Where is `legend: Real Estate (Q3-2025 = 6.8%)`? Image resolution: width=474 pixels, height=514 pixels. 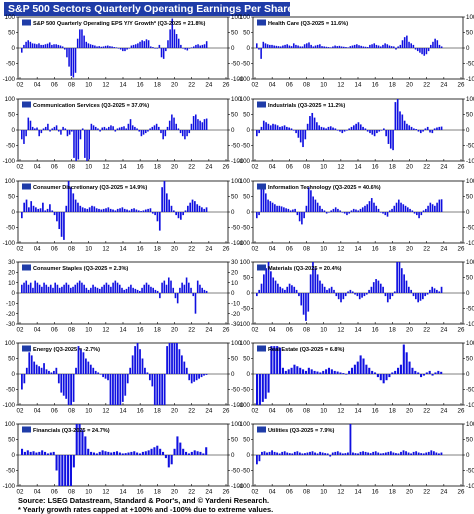 legend: Real Estate (Q3-2025 = 6.8%) is located at coordinates (300, 349).